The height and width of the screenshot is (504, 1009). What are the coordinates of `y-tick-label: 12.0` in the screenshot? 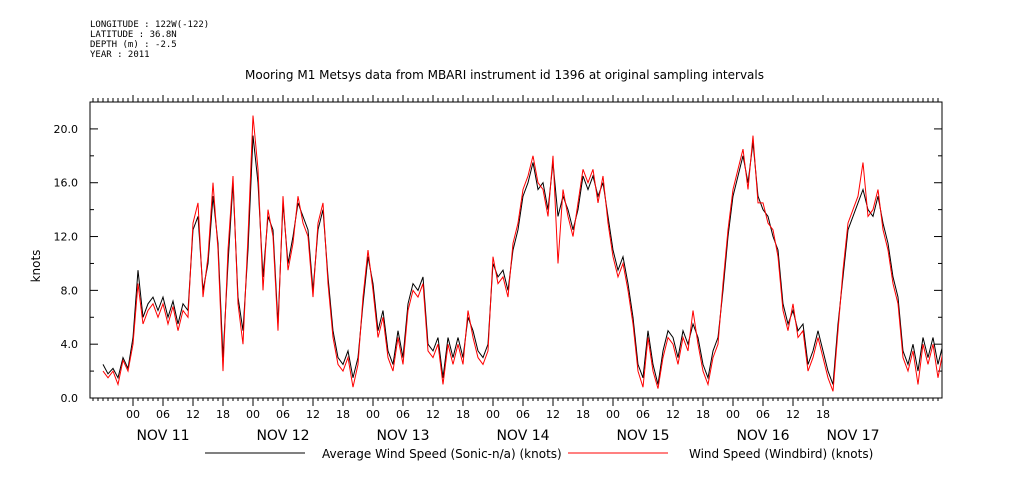 It's located at (66, 237).